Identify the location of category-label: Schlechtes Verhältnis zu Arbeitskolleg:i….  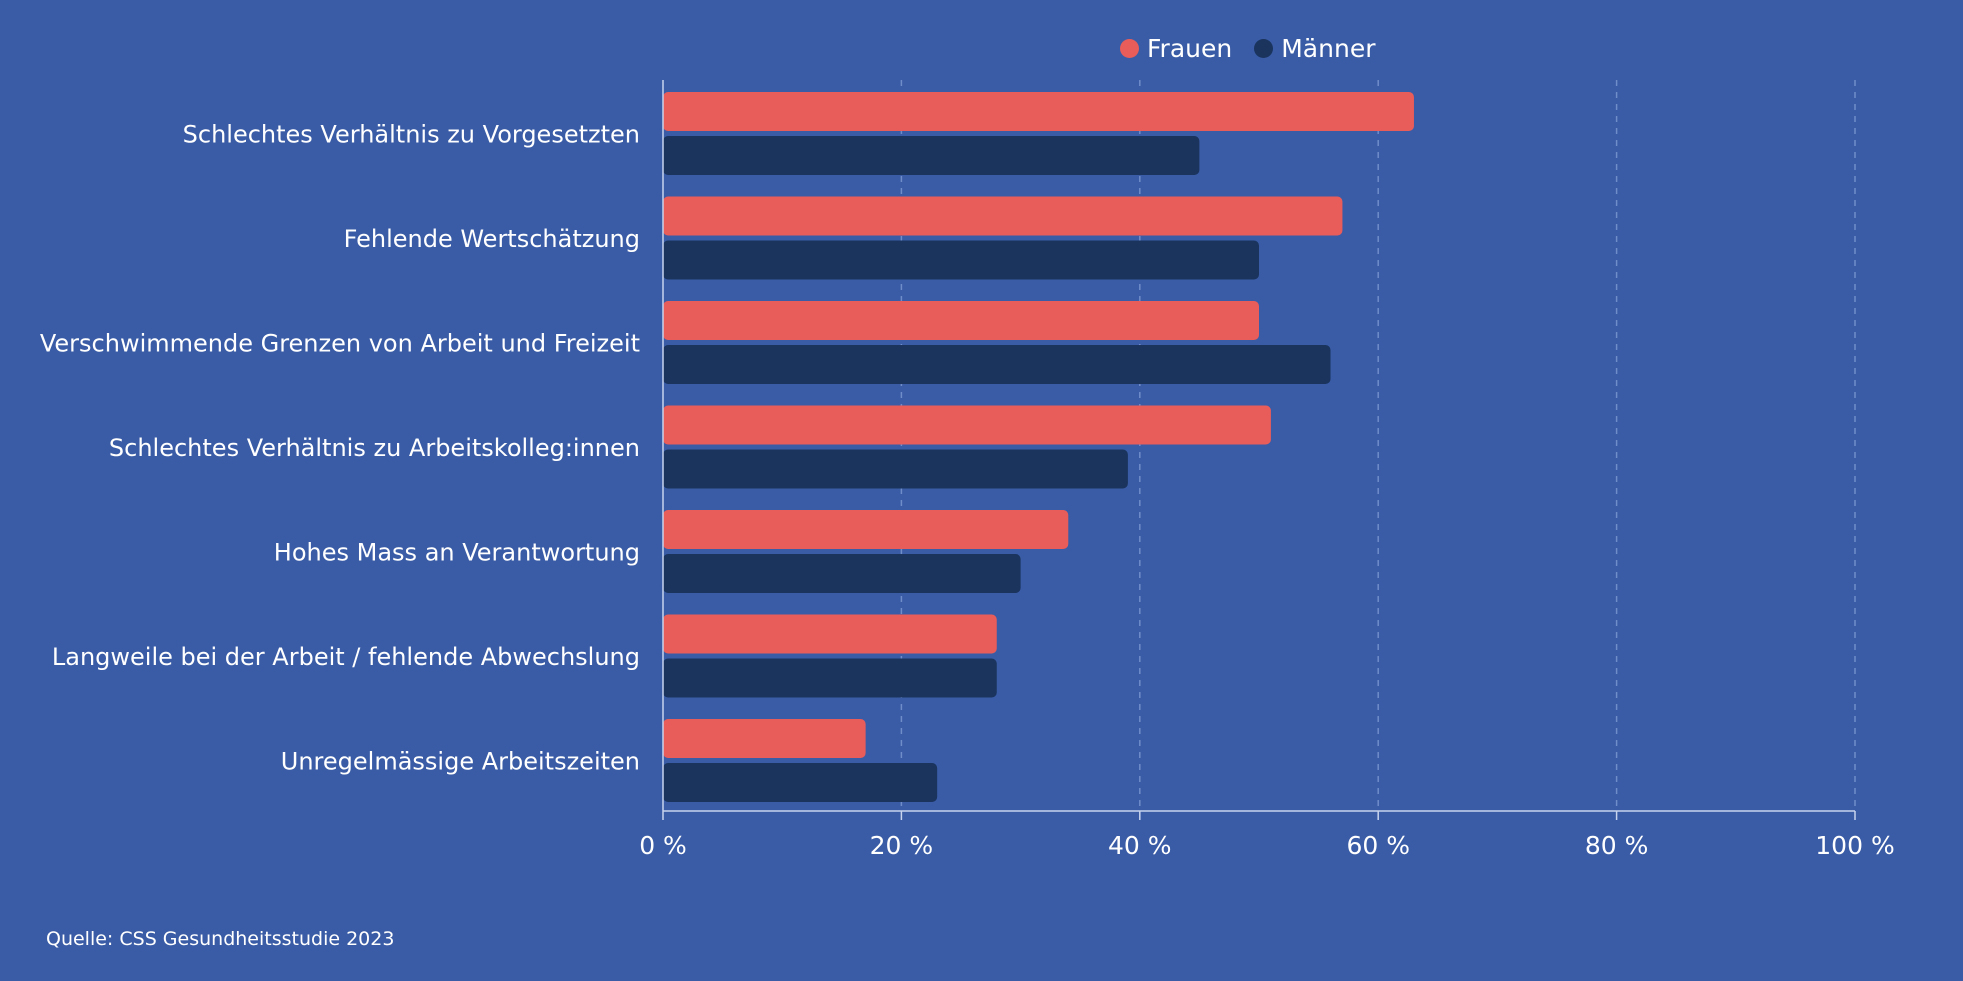
(374, 448).